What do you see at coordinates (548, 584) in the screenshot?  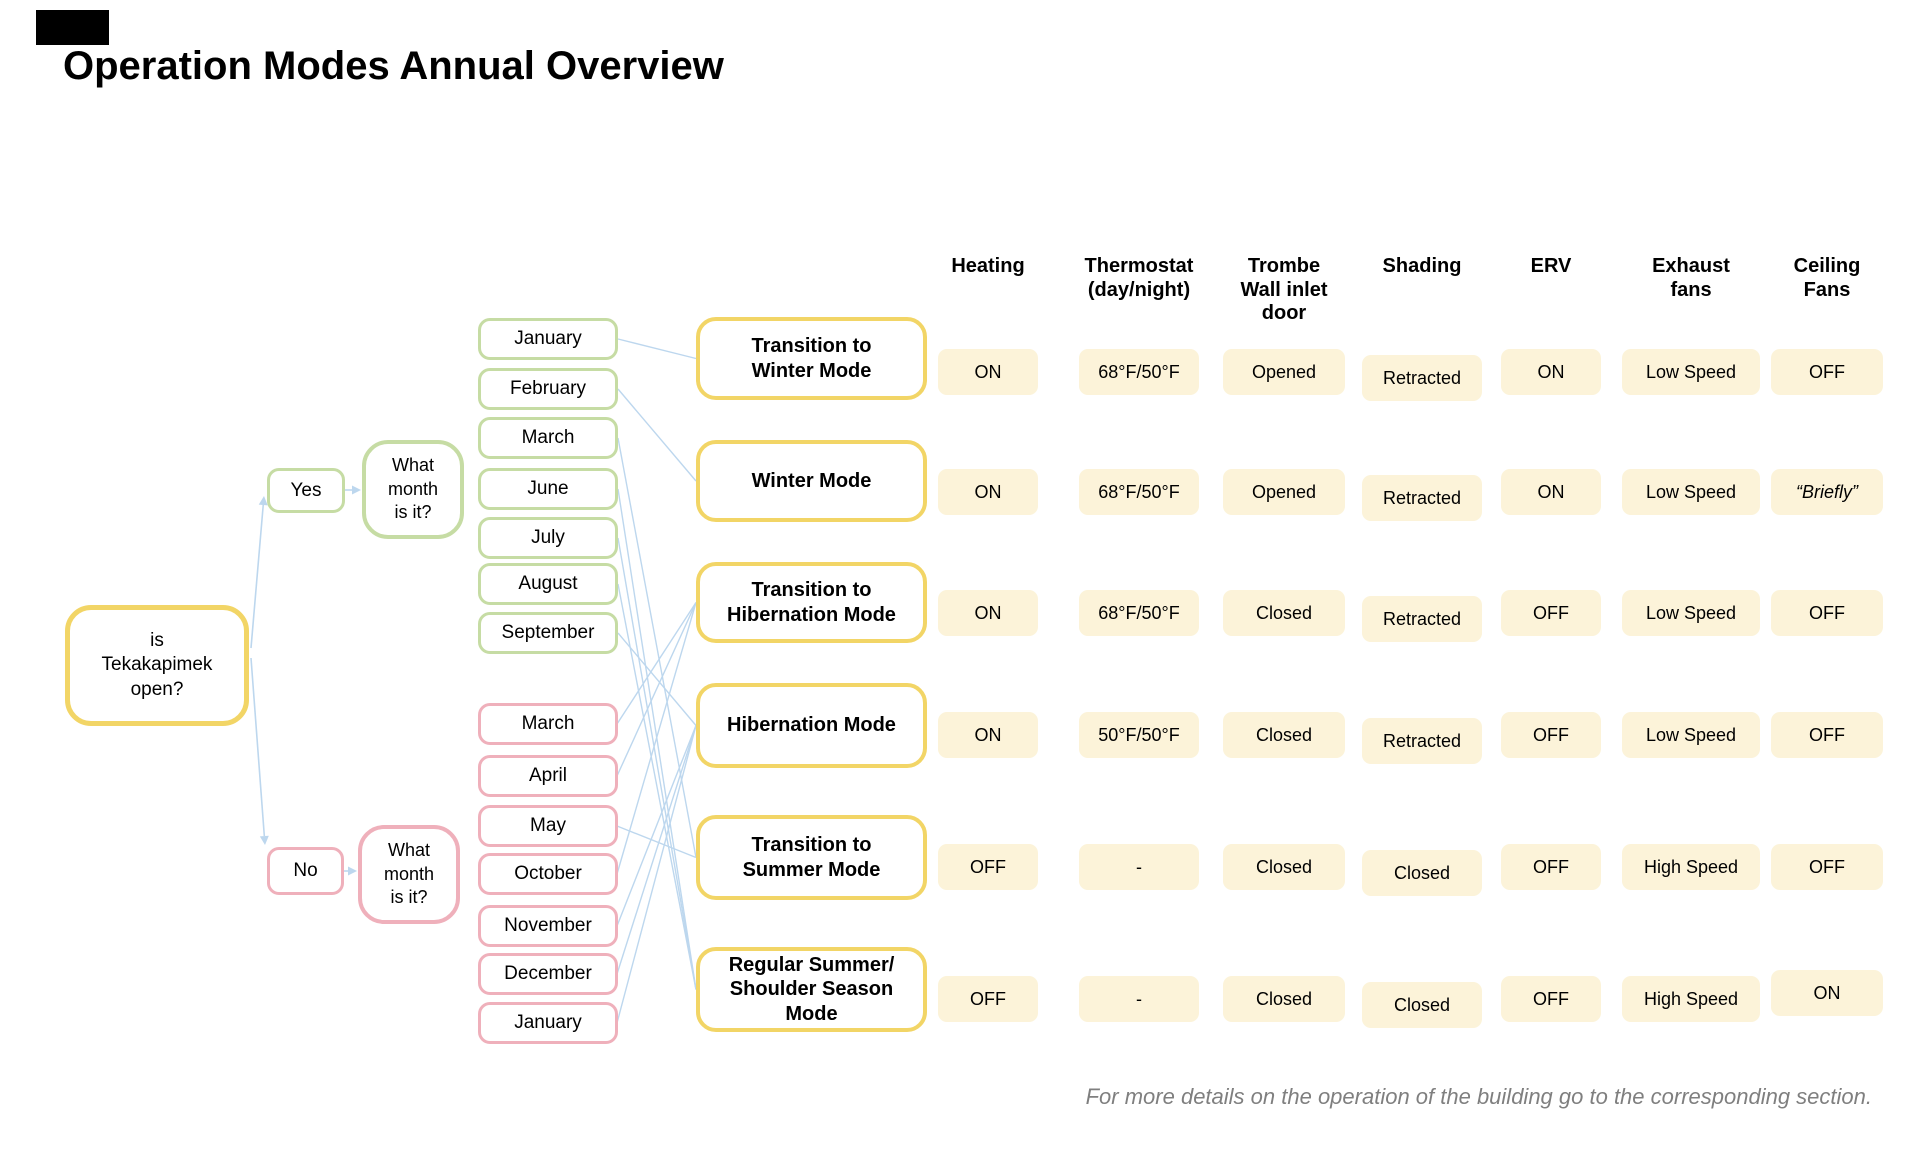 I see `month-box-open: August` at bounding box center [548, 584].